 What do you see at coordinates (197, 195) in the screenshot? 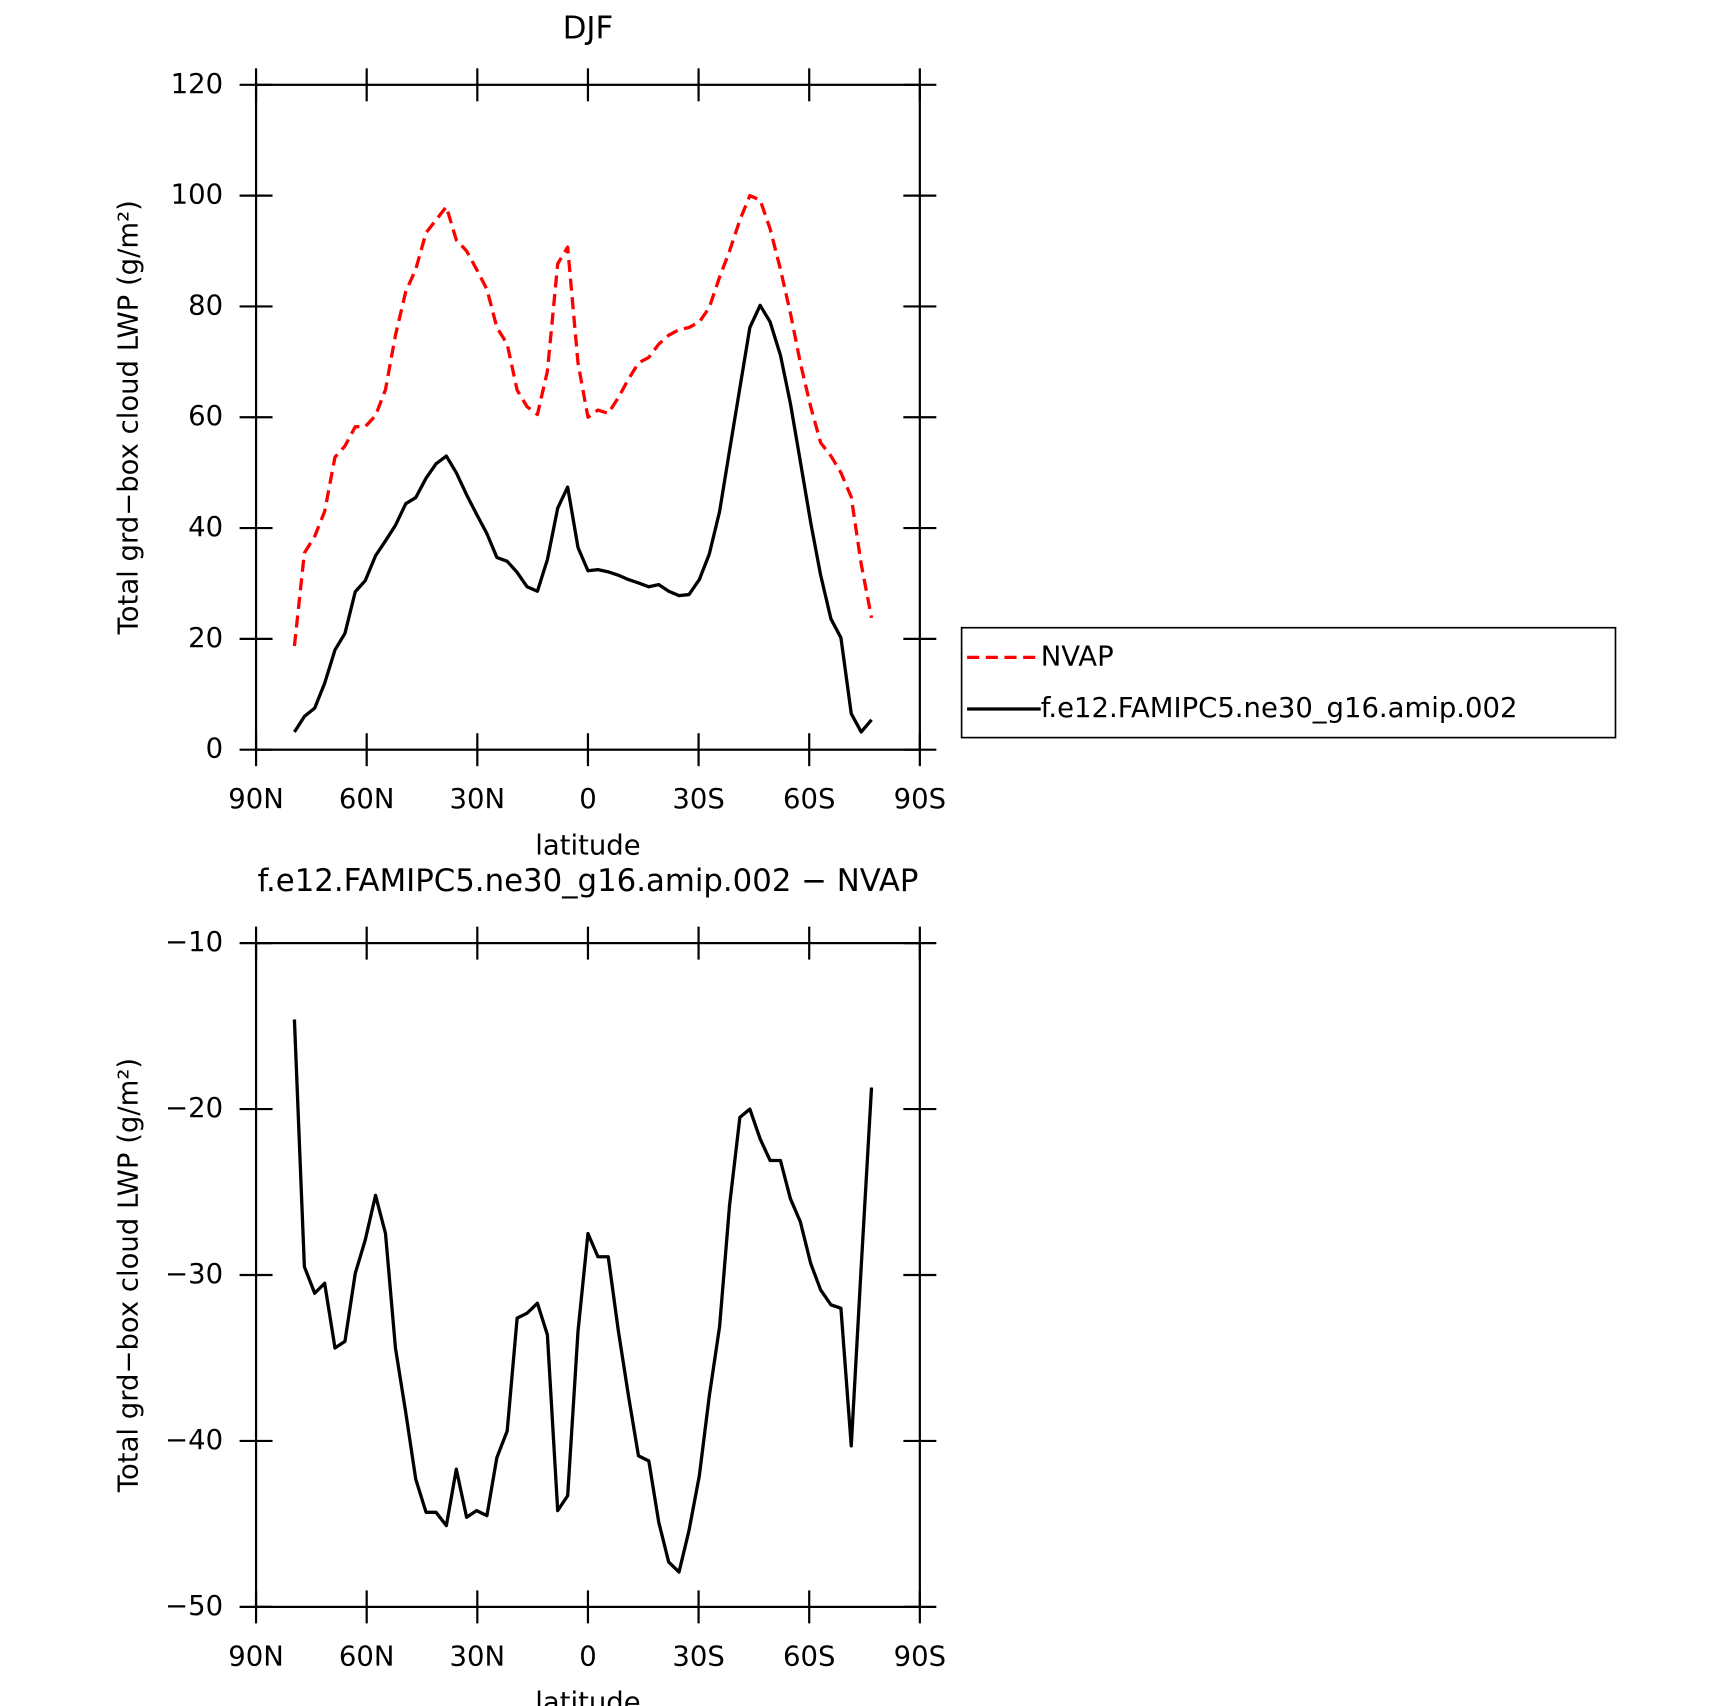
I see `y-tick-label: 100` at bounding box center [197, 195].